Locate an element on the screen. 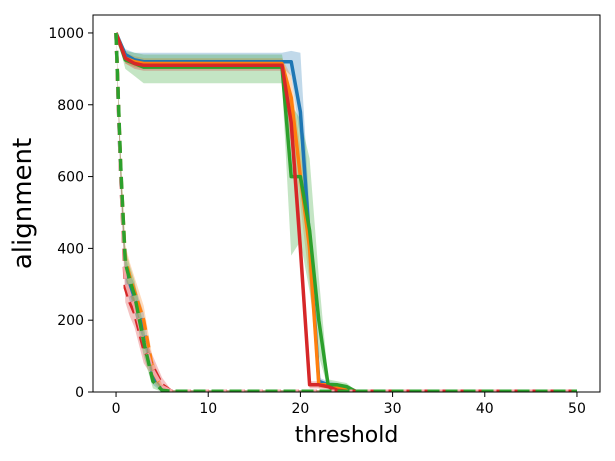 Image resolution: width=615 pixels, height=461 pixels. x-tick-label: 50 is located at coordinates (577, 409).